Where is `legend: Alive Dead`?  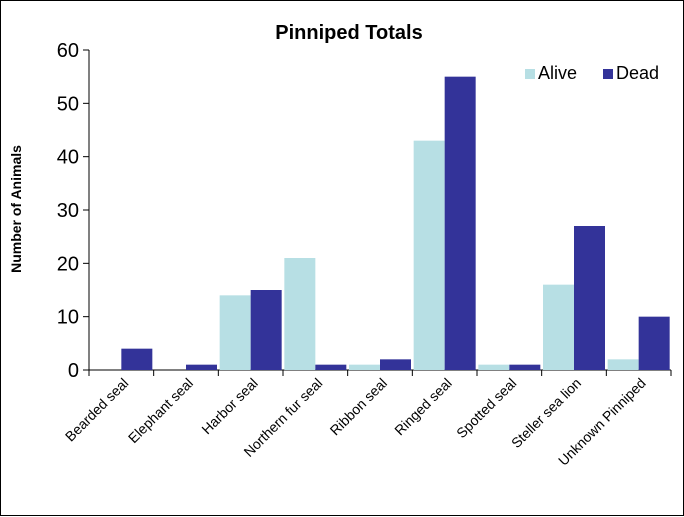 legend: Alive Dead is located at coordinates (592, 73).